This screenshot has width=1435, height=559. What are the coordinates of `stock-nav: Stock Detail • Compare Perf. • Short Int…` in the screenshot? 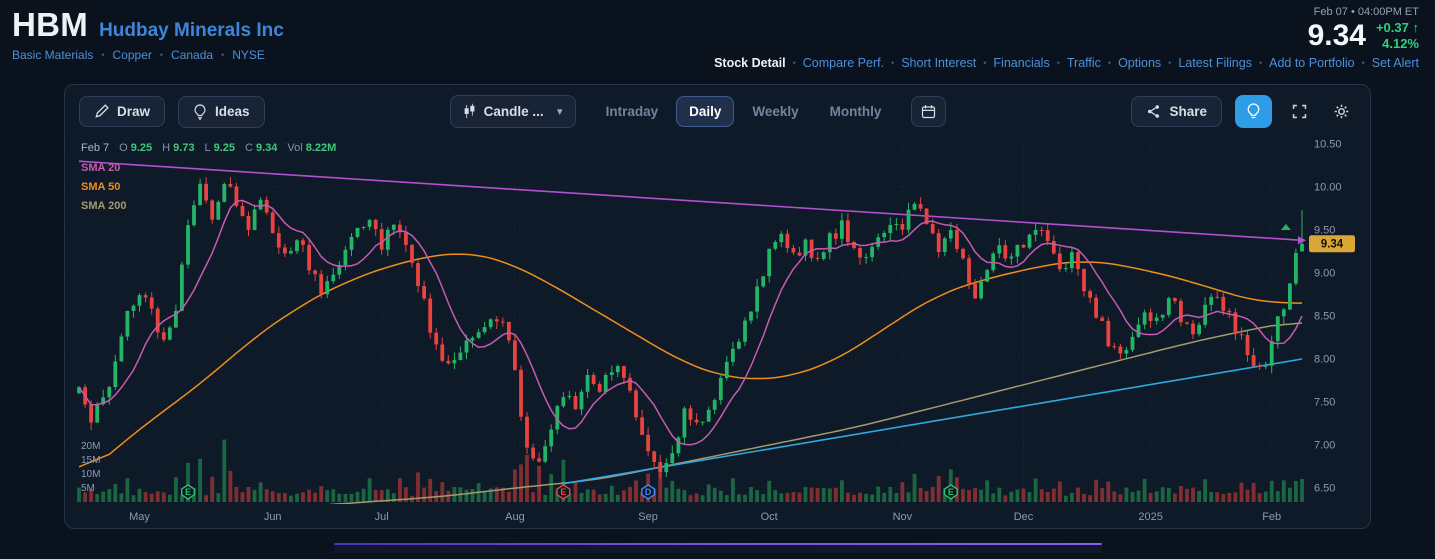 It's located at (1066, 63).